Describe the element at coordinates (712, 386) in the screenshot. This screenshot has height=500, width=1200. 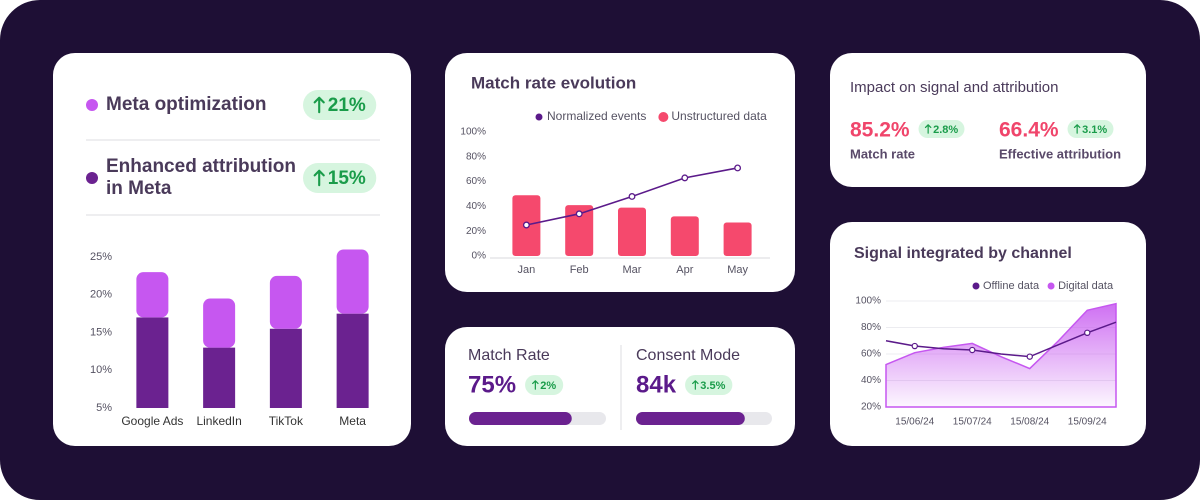
I see `badge-text: 3.5%` at that location.